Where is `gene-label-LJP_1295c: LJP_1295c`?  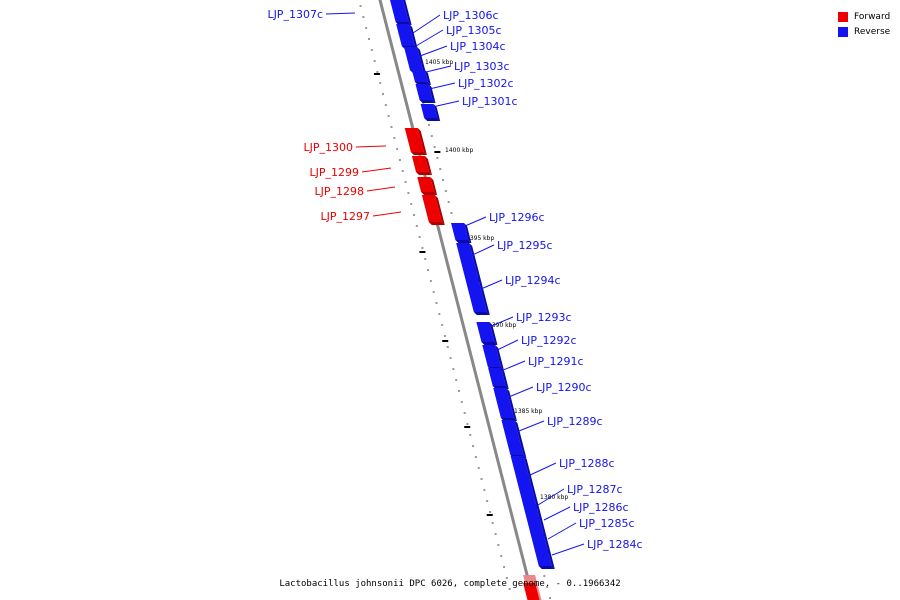
gene-label-LJP_1295c: LJP_1295c is located at coordinates (525, 245).